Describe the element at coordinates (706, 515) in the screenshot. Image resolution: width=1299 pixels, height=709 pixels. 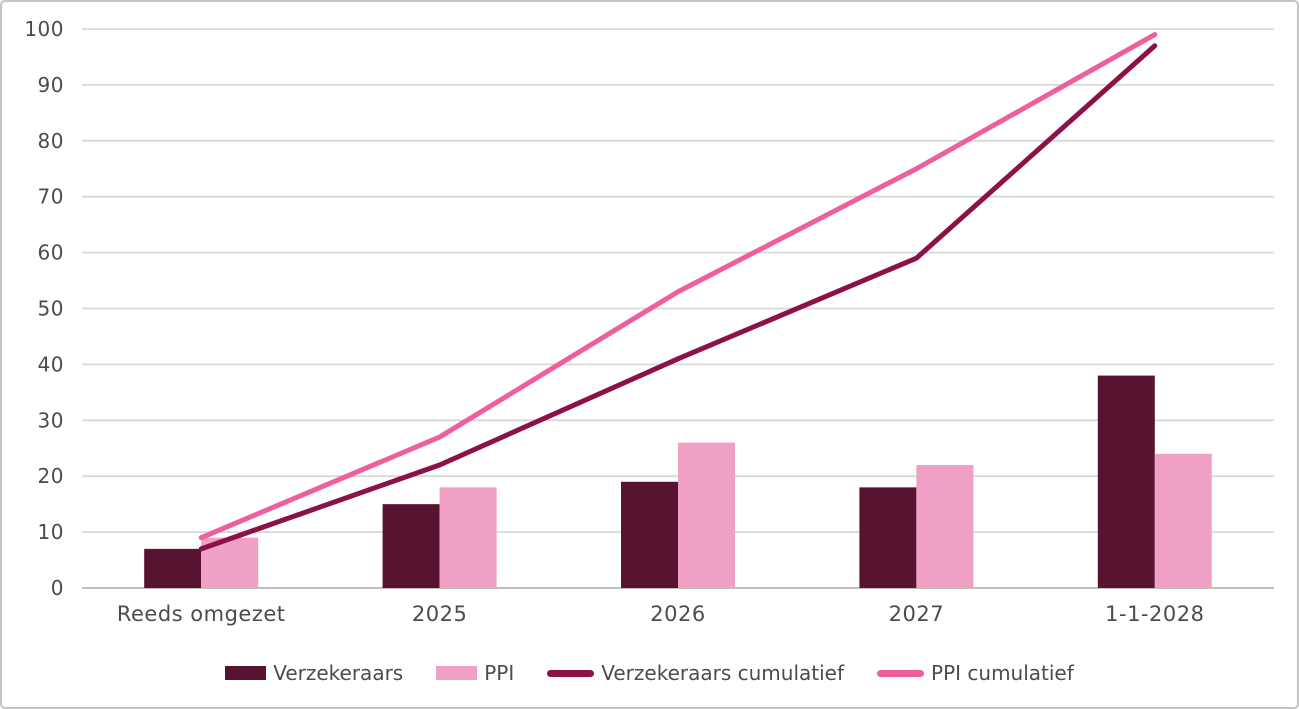
I see `bar-ppi-2026` at that location.